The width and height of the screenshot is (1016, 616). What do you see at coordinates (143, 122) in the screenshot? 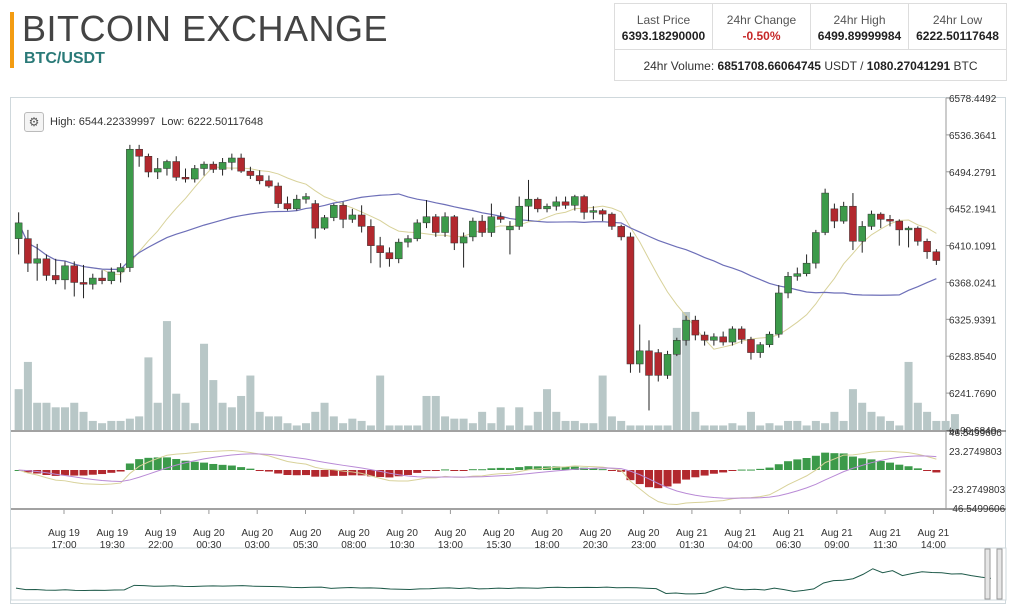
I see `chart-high-low: ⚙ High: 6544.22339997 Low: 6222.50117648` at bounding box center [143, 122].